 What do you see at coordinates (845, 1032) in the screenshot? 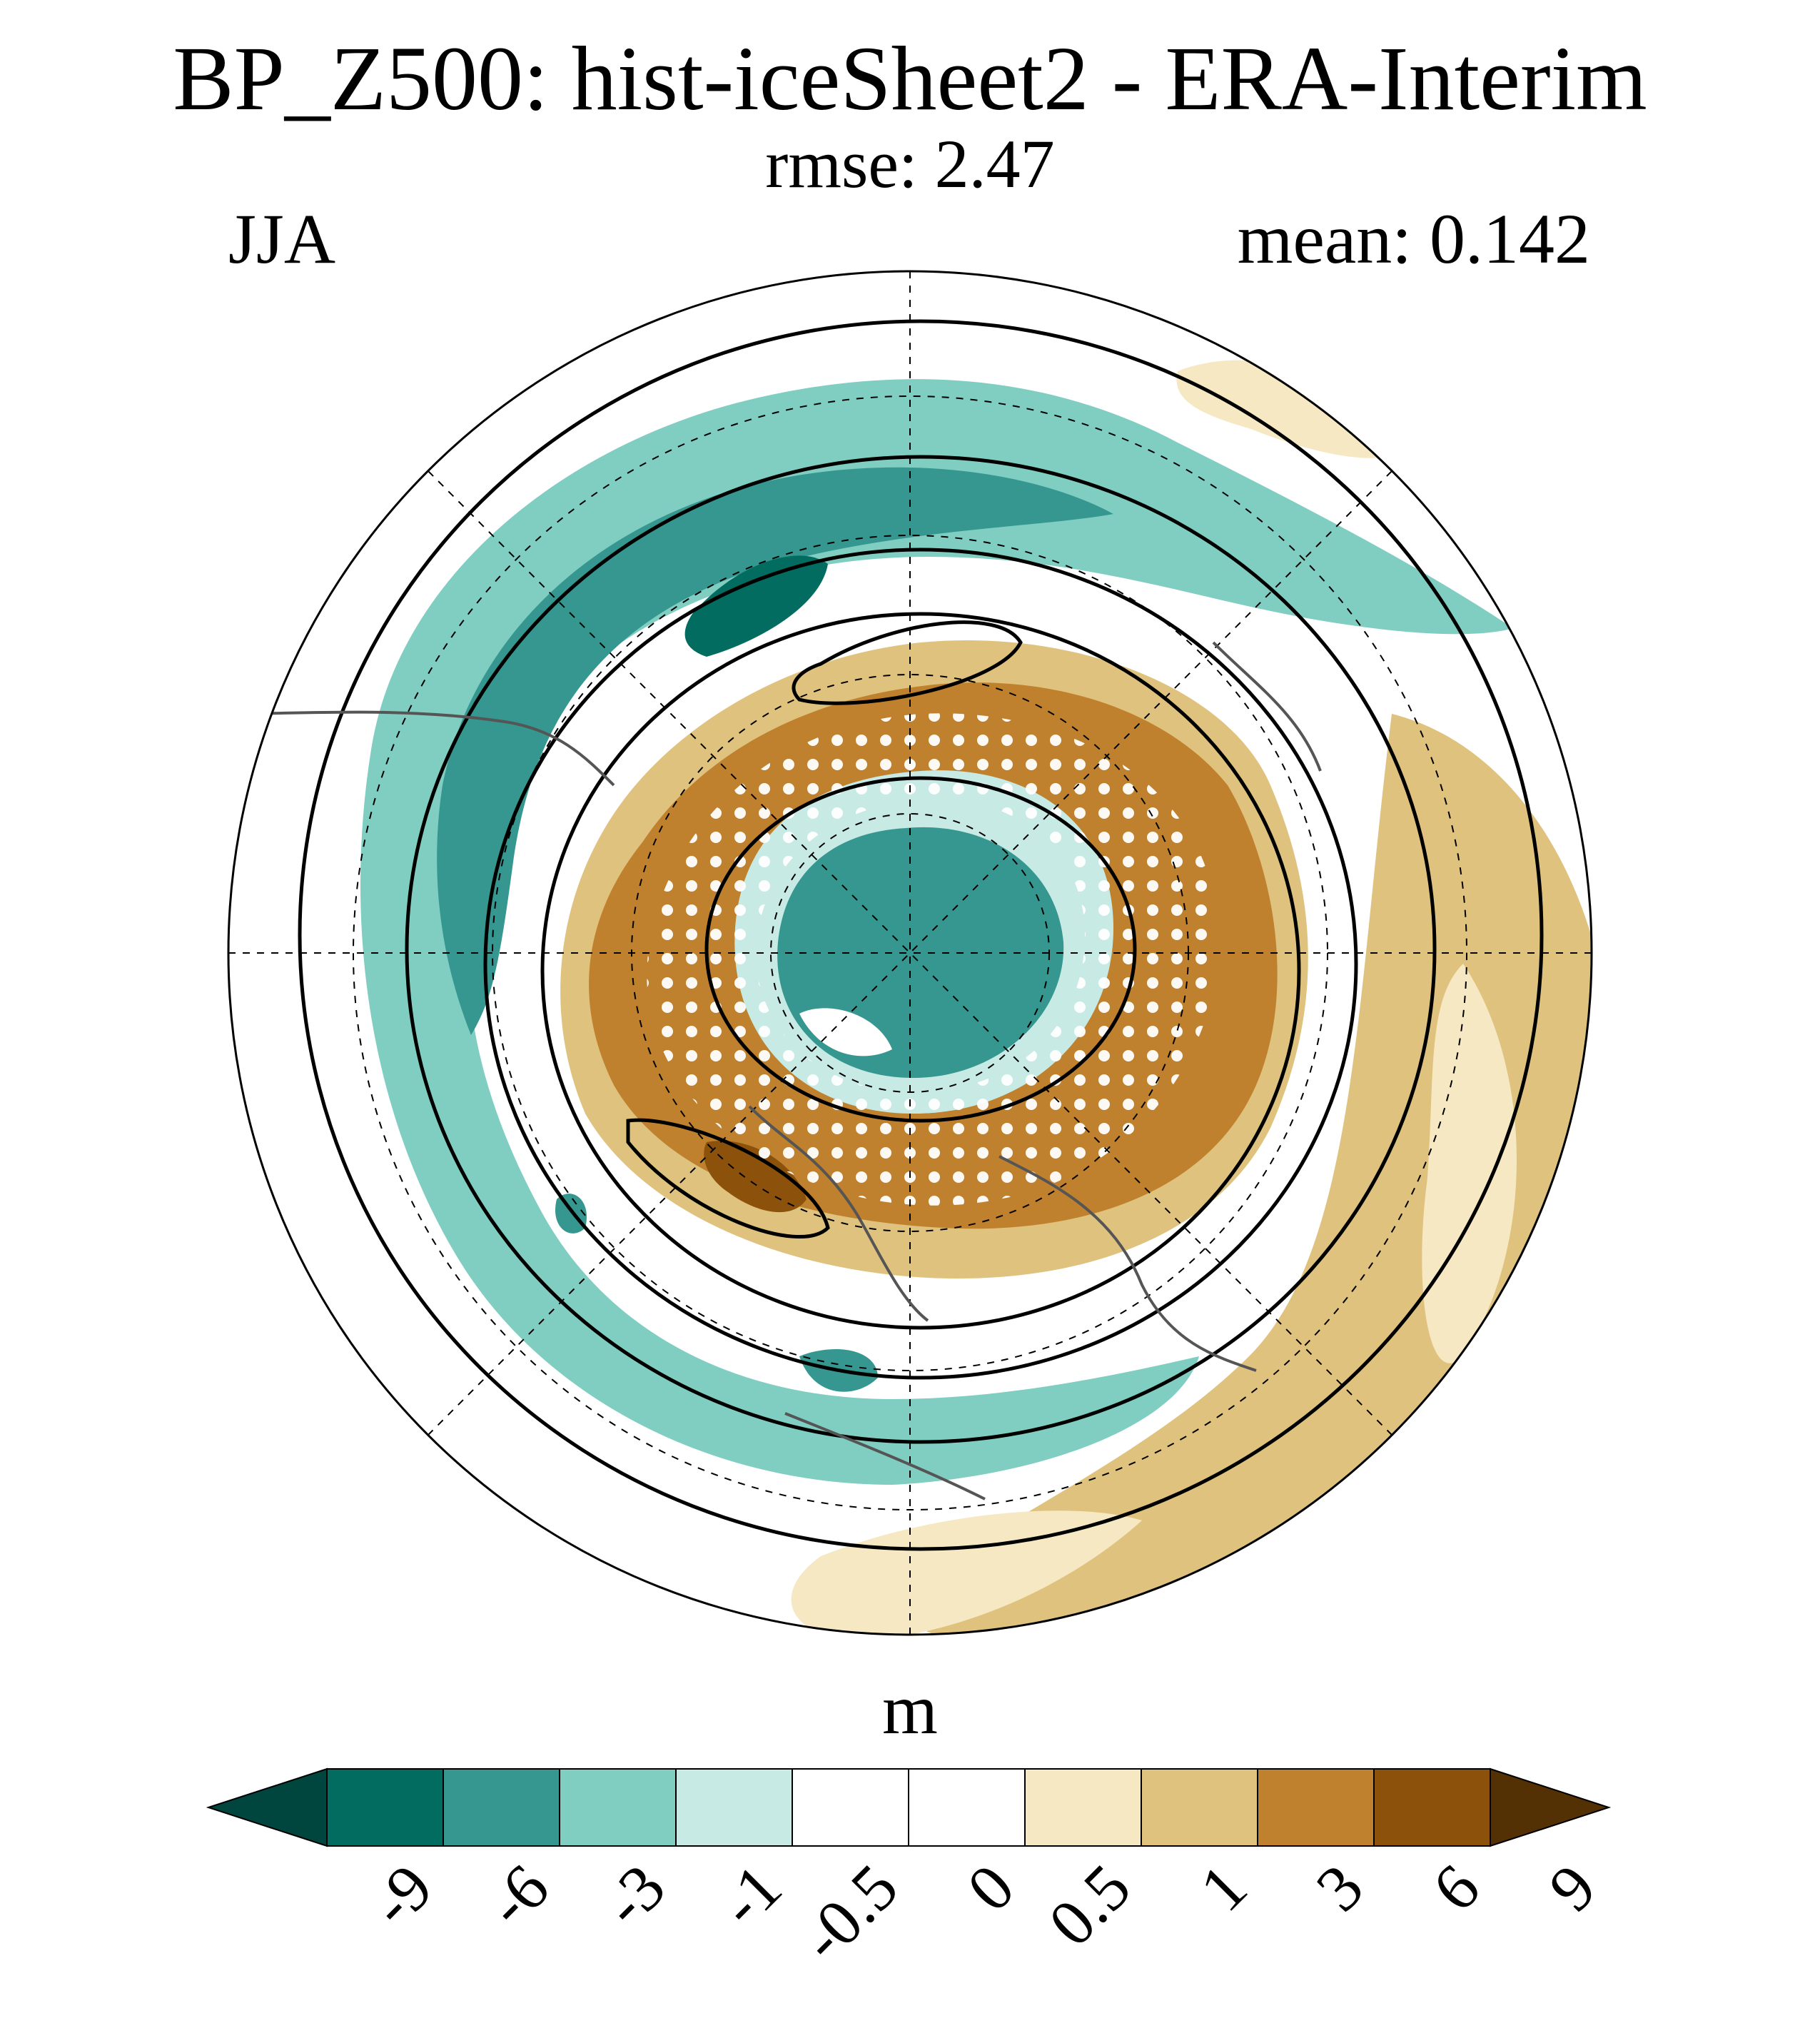
I see `polar-white` at bounding box center [845, 1032].